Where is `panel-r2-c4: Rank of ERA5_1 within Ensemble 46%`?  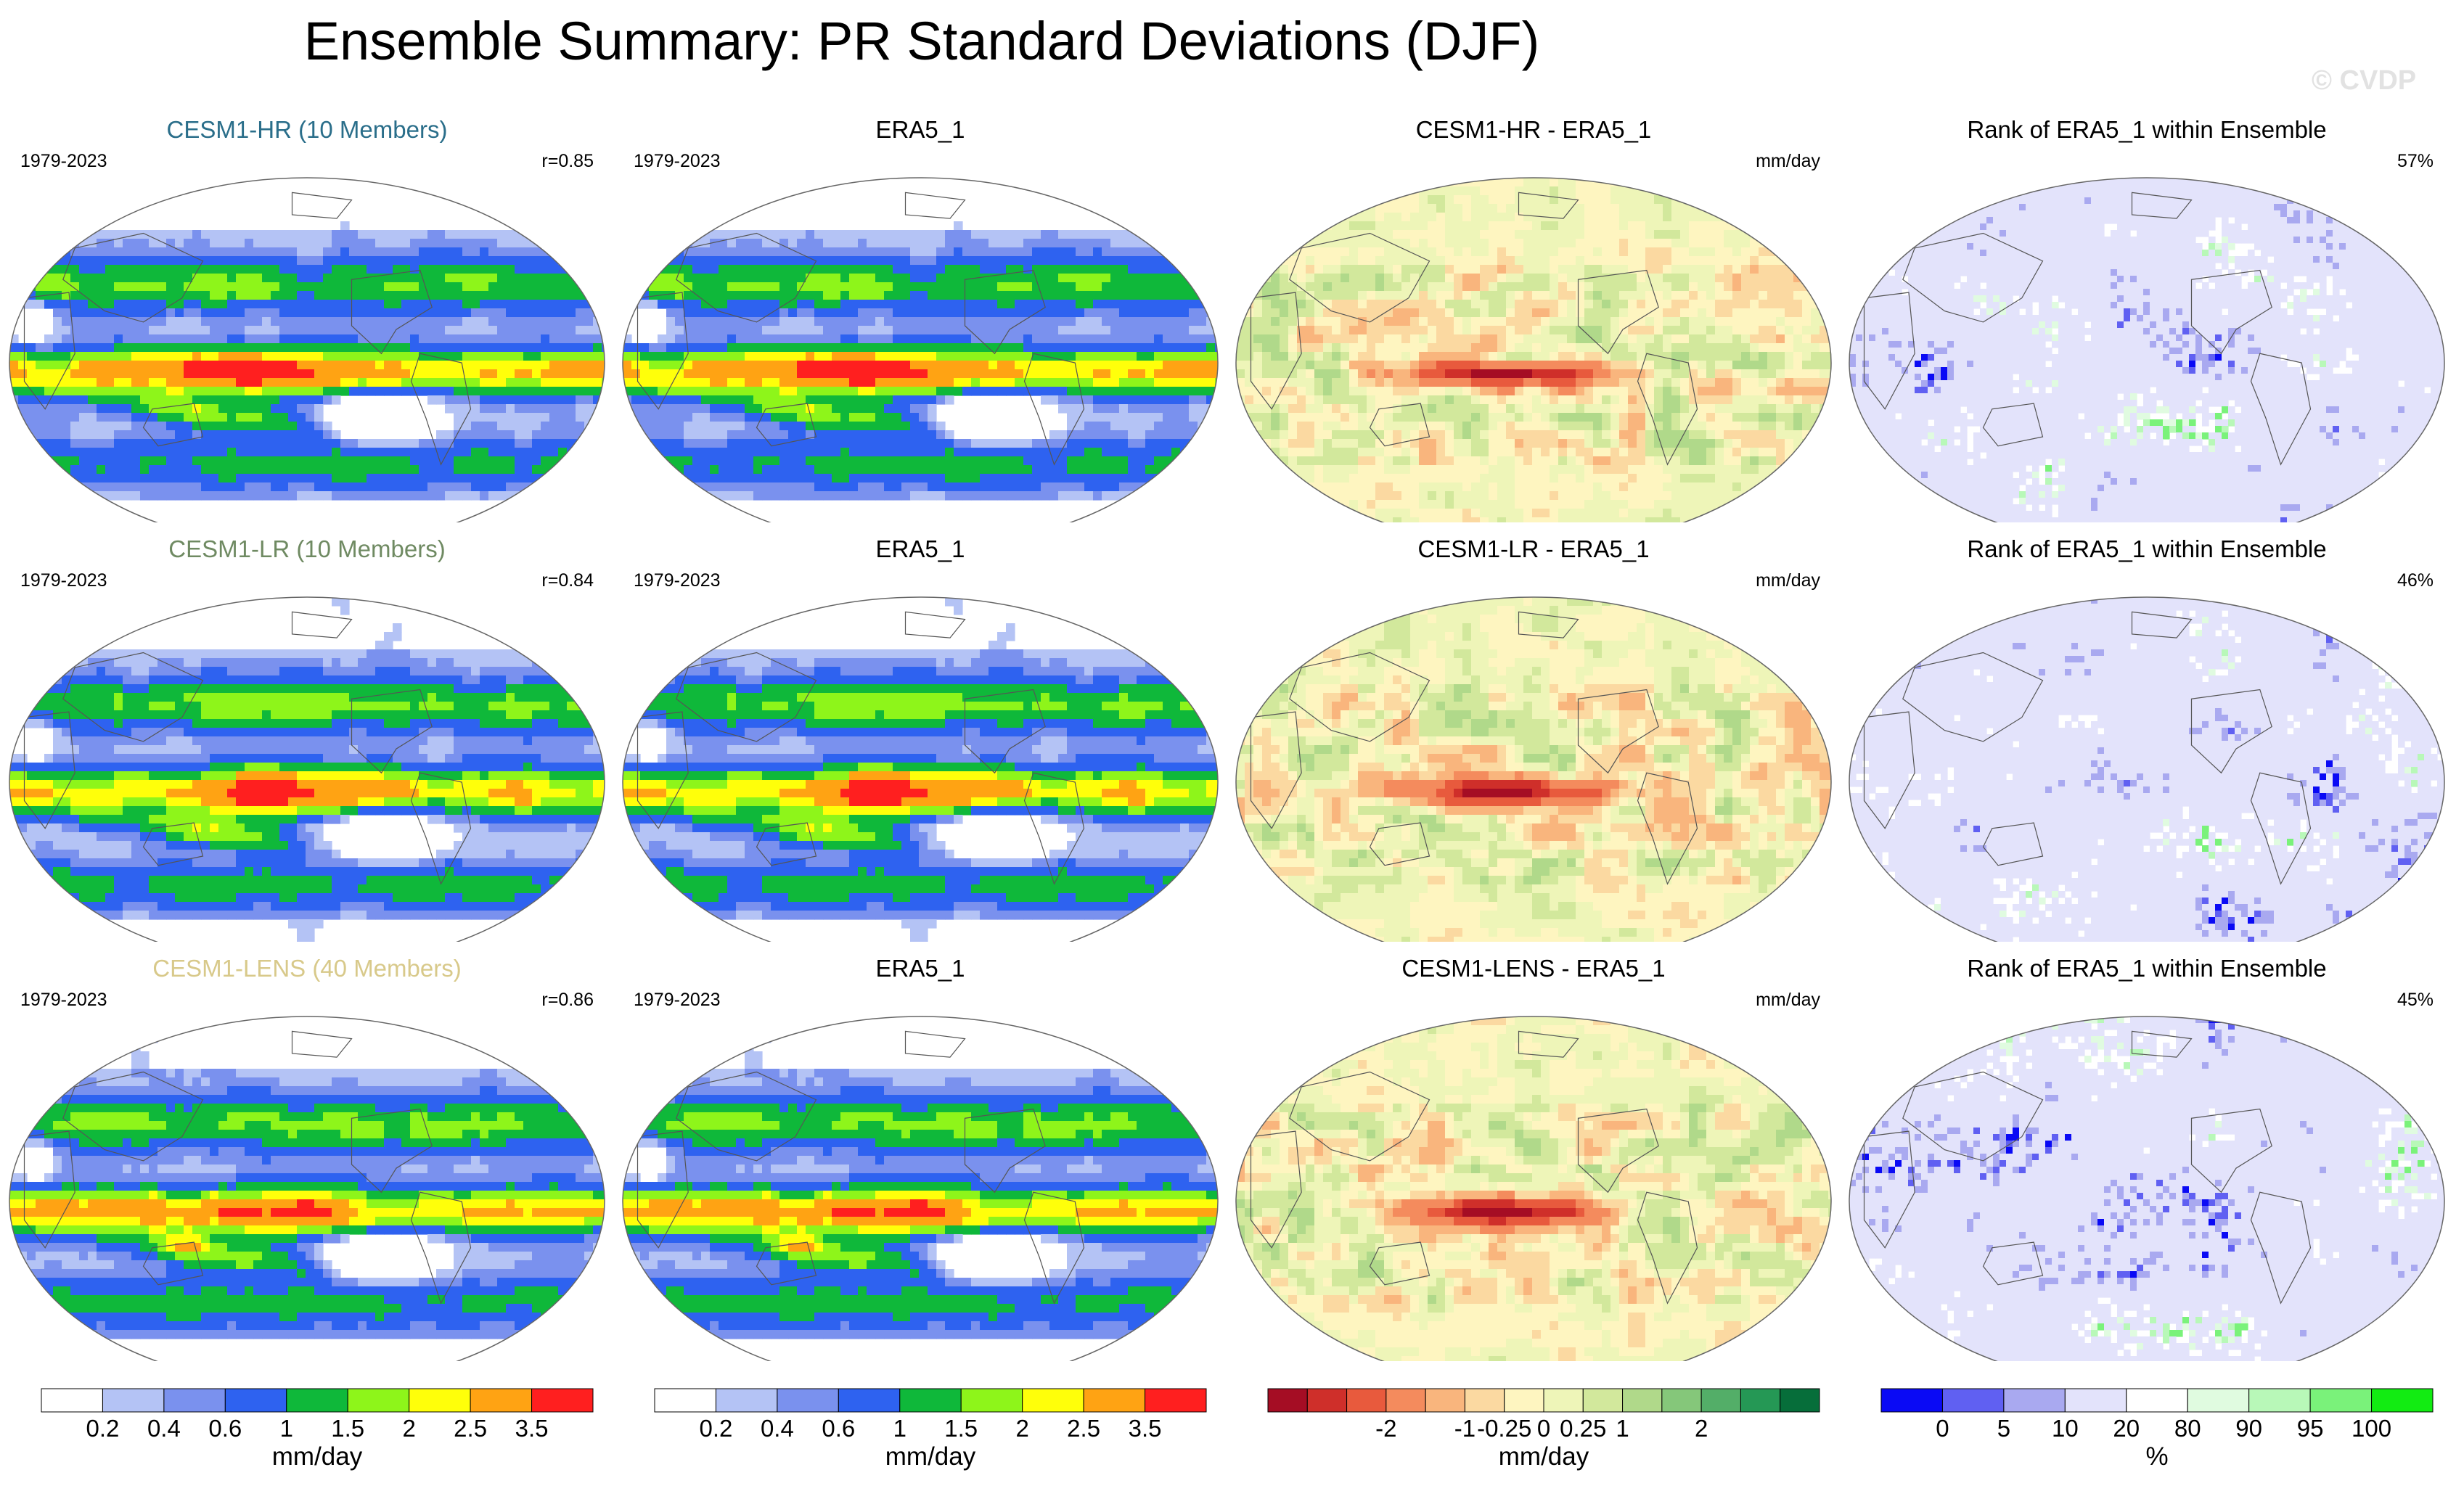
panel-r2-c4: Rank of ERA5_1 within Ensemble 46% is located at coordinates (2147, 738).